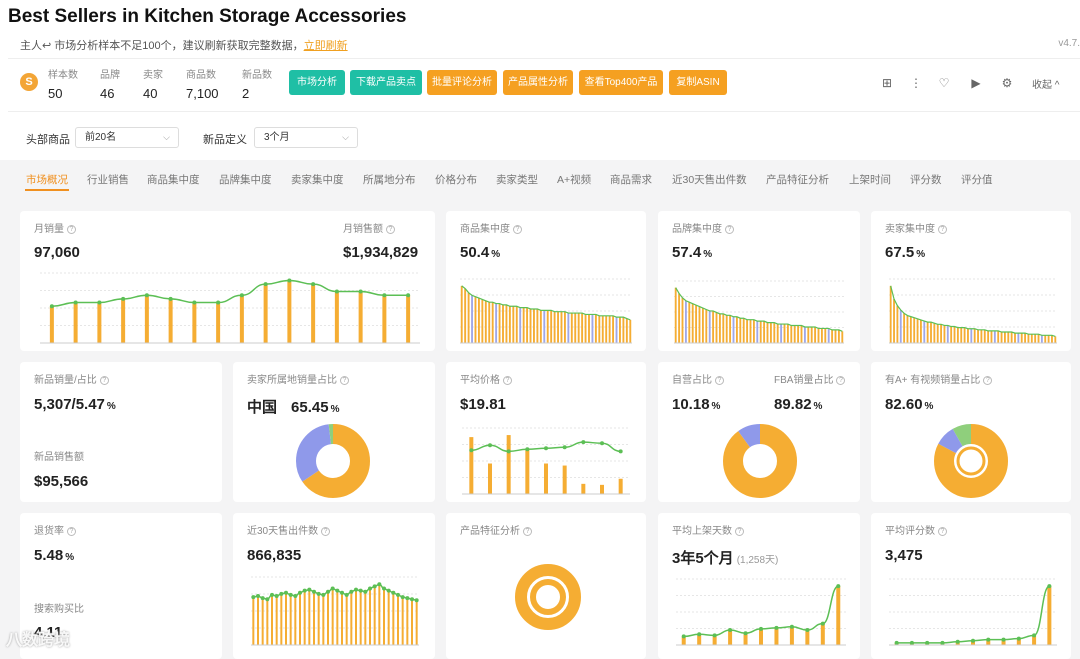 The width and height of the screenshot is (1080, 659). What do you see at coordinates (317, 82) in the screenshot?
I see `market-analysis-button: 市场分析` at bounding box center [317, 82].